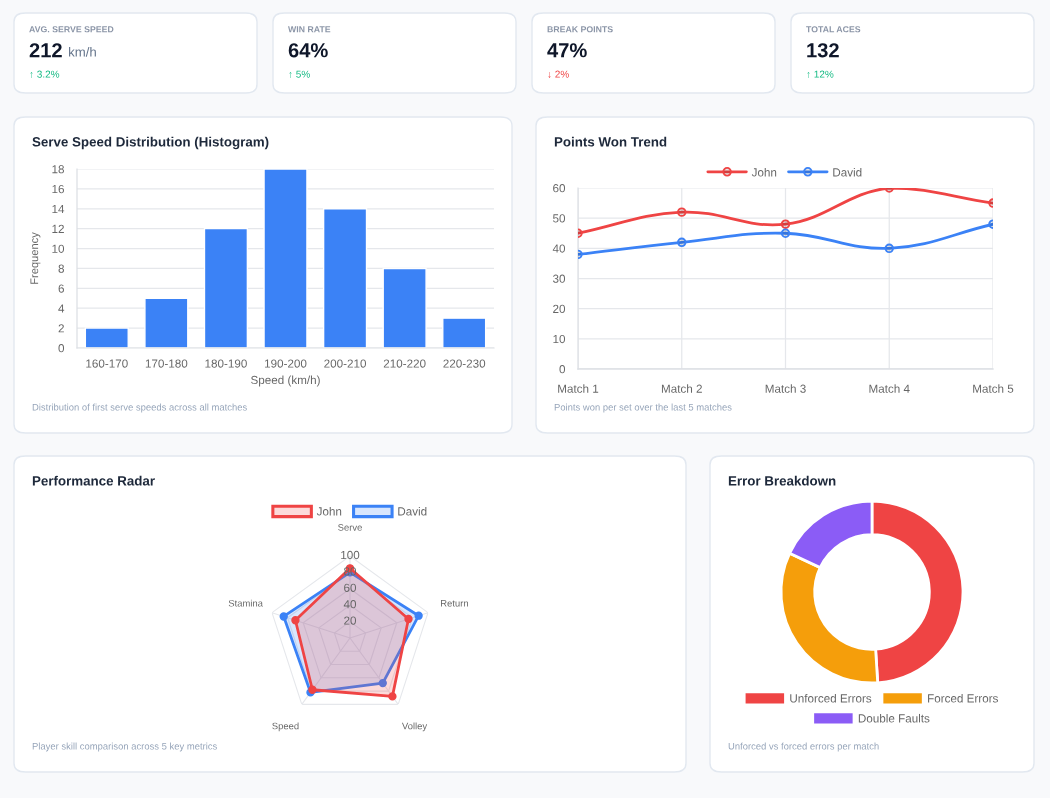 This screenshot has height=798, width=1050. What do you see at coordinates (285, 363) in the screenshot?
I see `x-tick-label: 190-200` at bounding box center [285, 363].